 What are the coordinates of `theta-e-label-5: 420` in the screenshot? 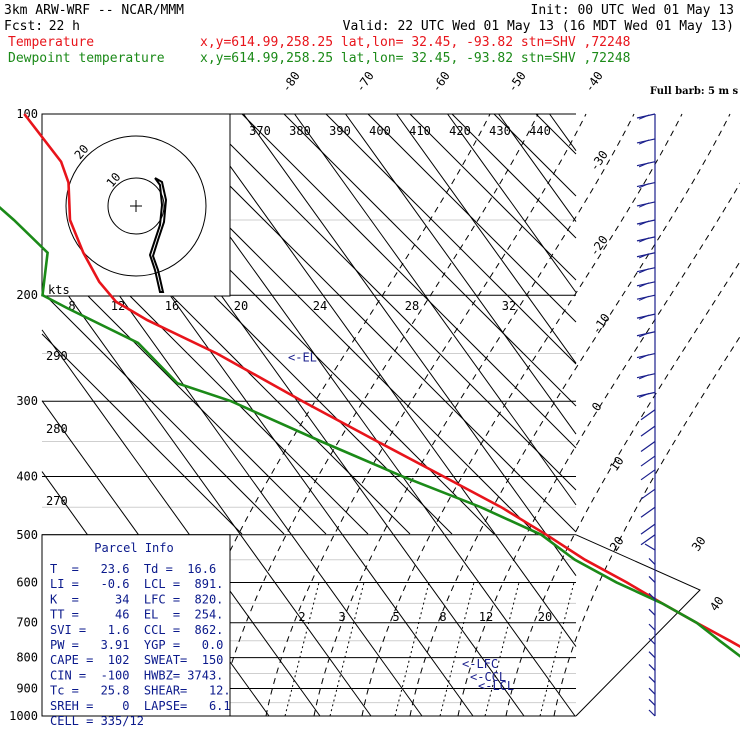 It's located at (460, 131).